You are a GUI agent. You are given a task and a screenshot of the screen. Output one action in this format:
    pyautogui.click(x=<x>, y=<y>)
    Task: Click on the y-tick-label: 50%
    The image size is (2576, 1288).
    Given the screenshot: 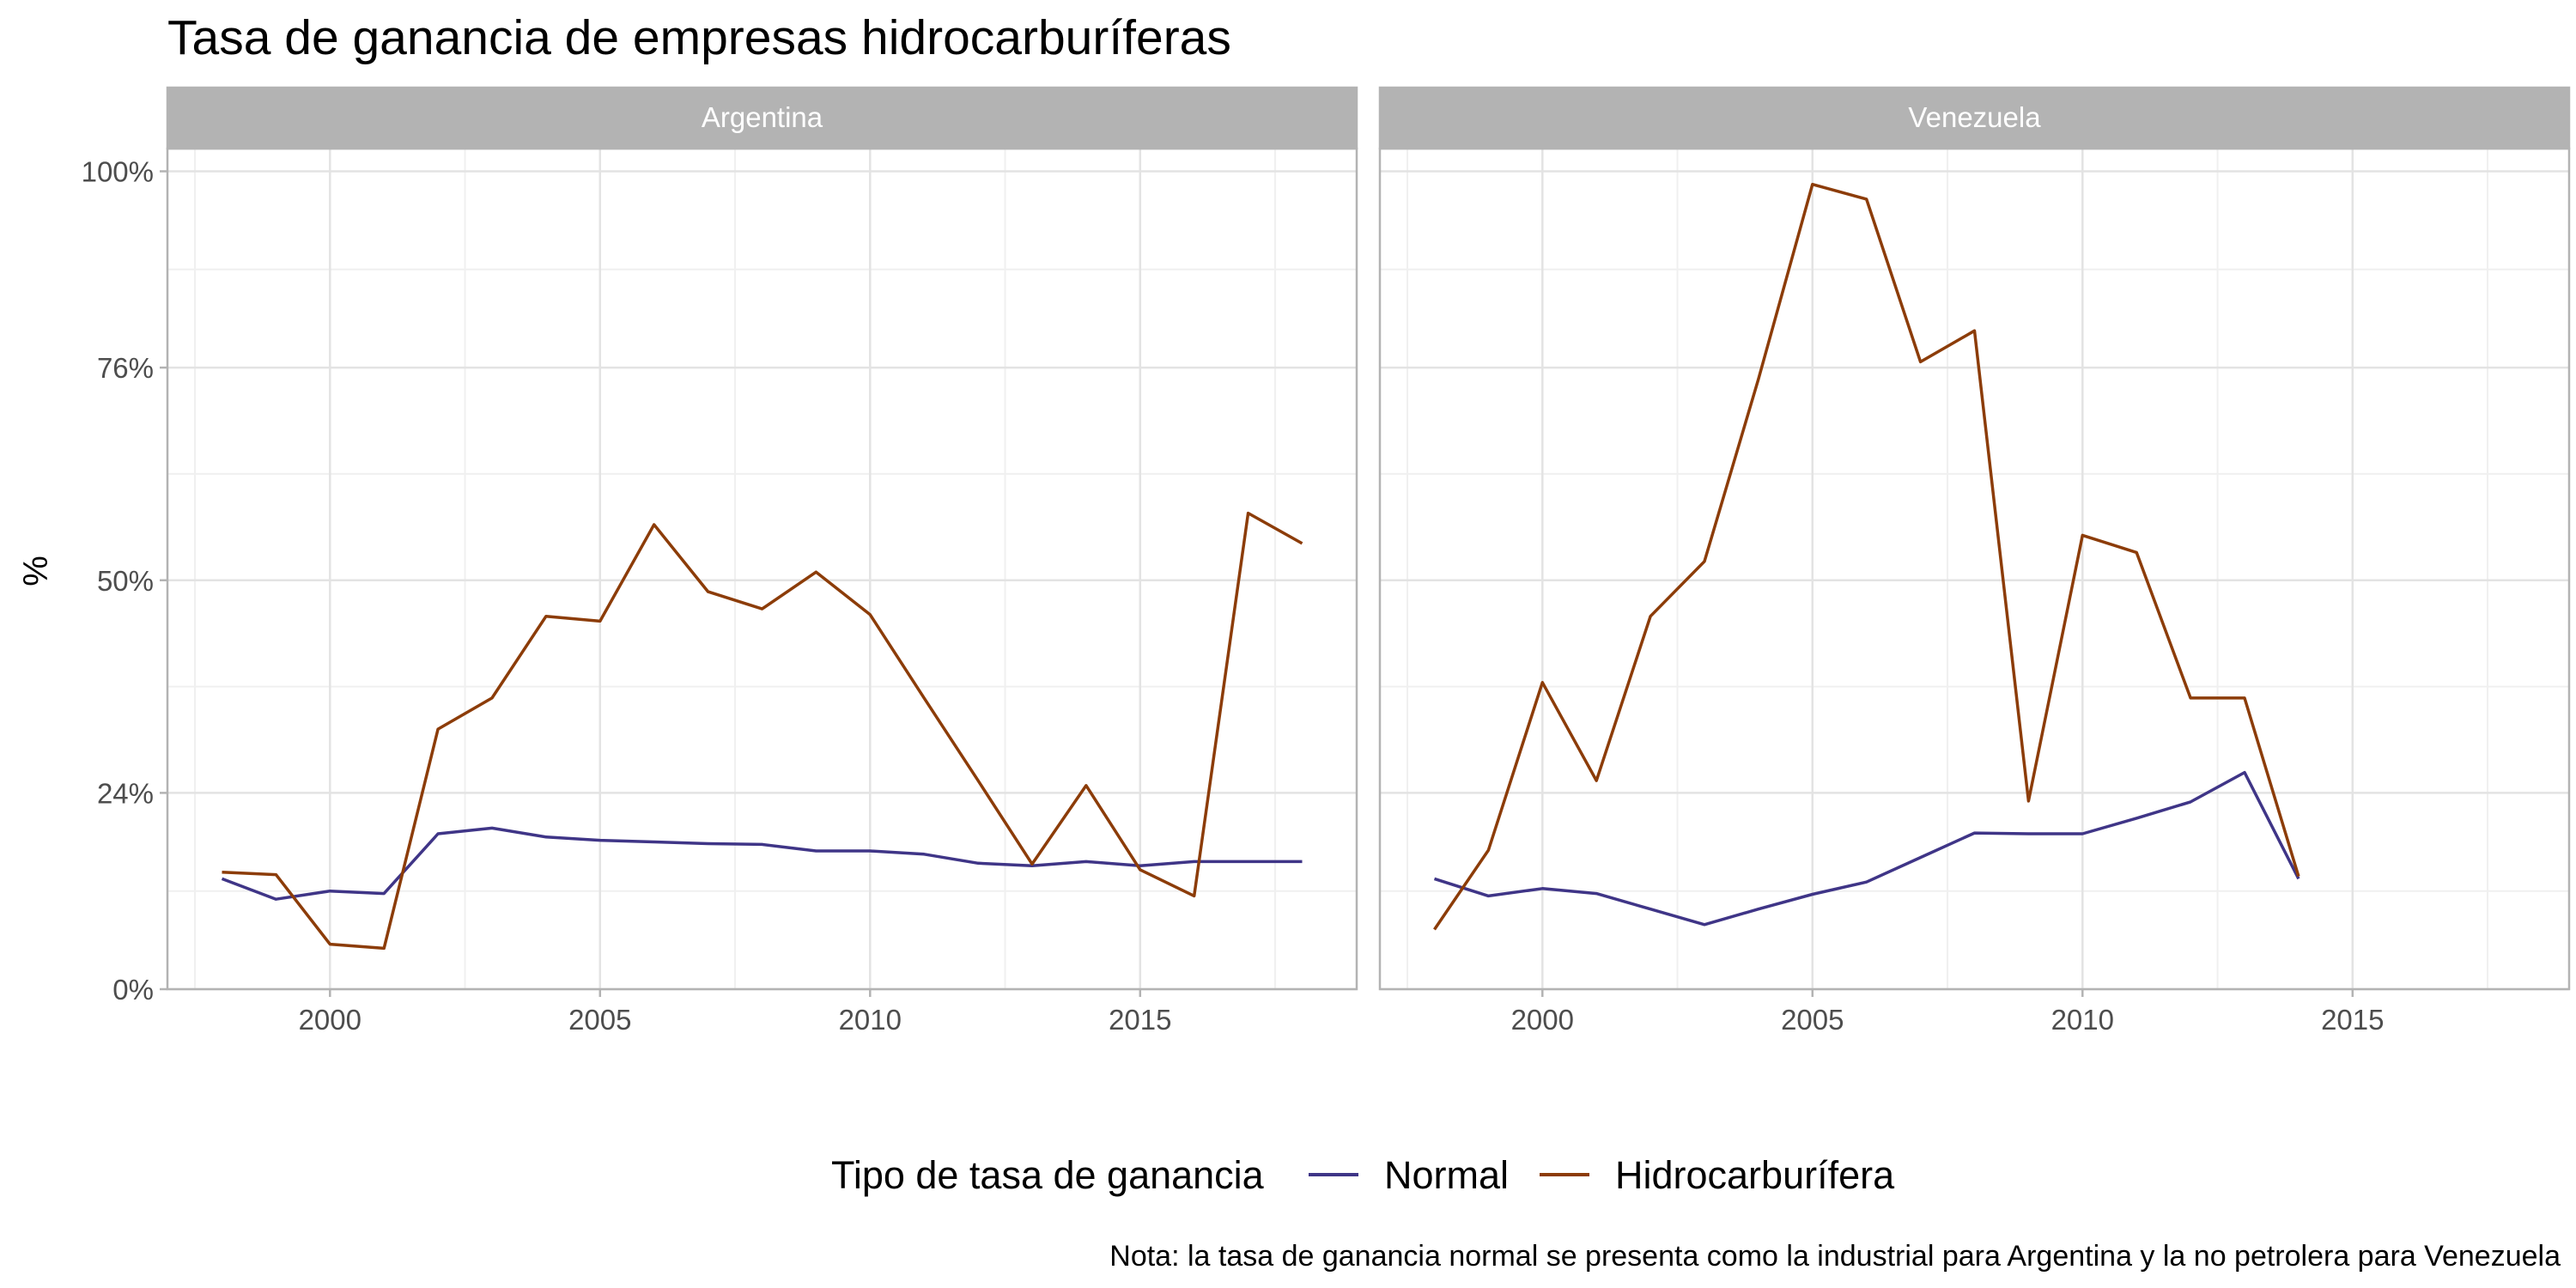 What is the action you would take?
    pyautogui.click(x=126, y=581)
    